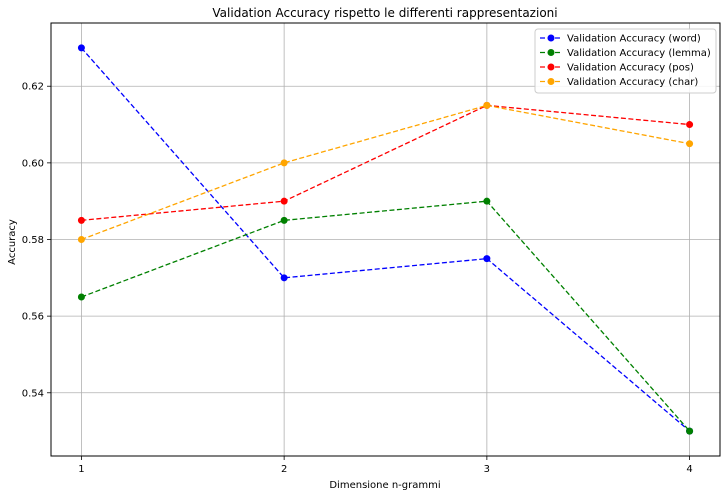 The height and width of the screenshot is (496, 727). Describe the element at coordinates (689, 469) in the screenshot. I see `x-tick-label: 4` at that location.